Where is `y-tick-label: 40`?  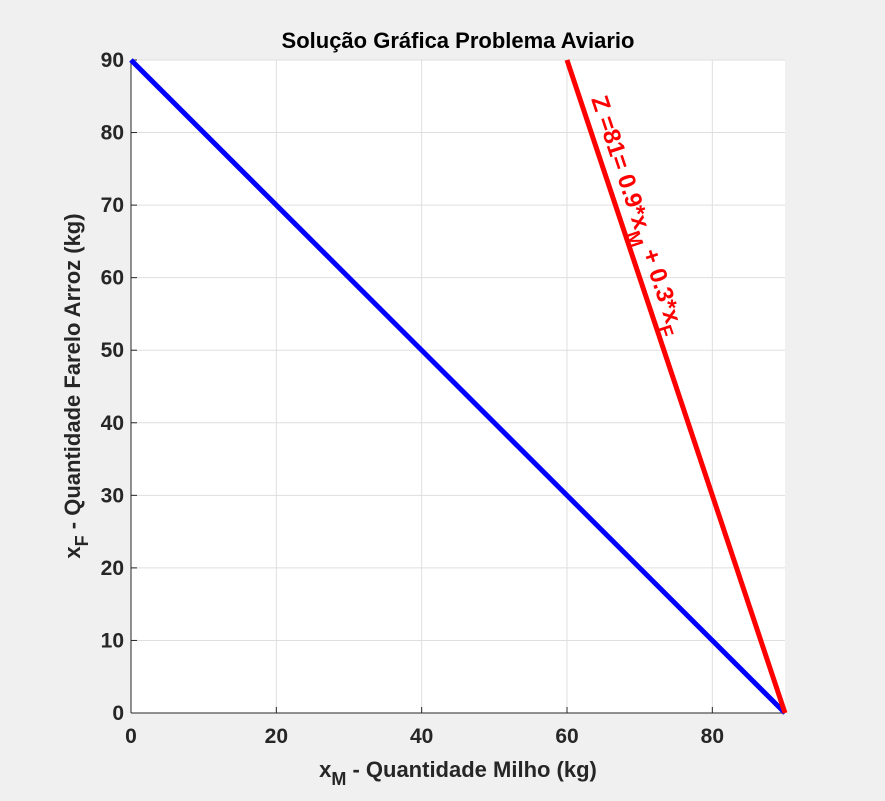 y-tick-label: 40 is located at coordinates (112, 423).